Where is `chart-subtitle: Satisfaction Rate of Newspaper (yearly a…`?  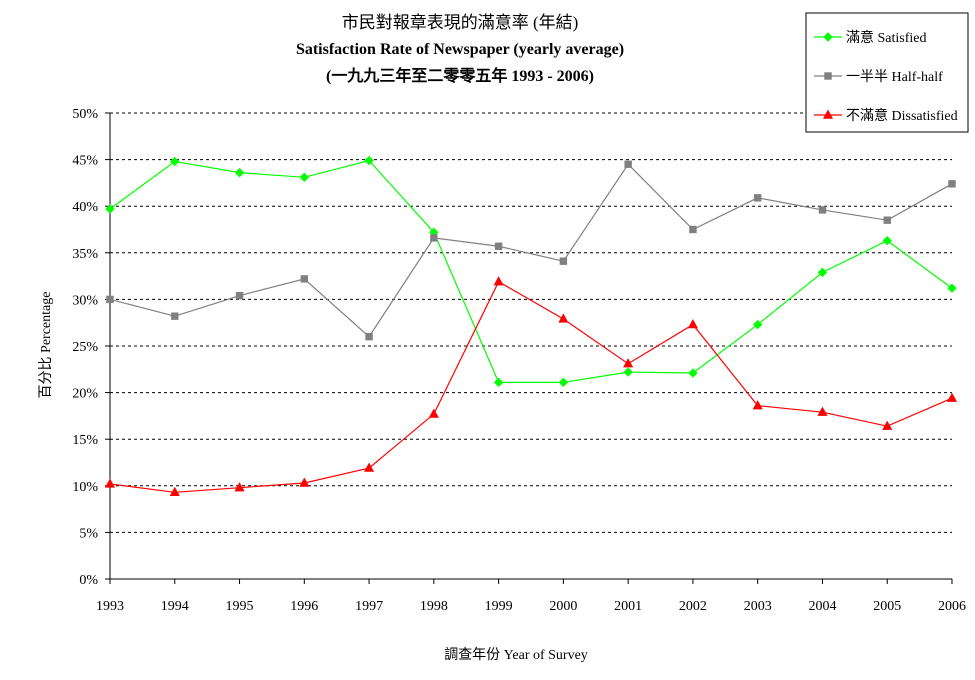 chart-subtitle: Satisfaction Rate of Newspaper (yearly a… is located at coordinates (460, 49).